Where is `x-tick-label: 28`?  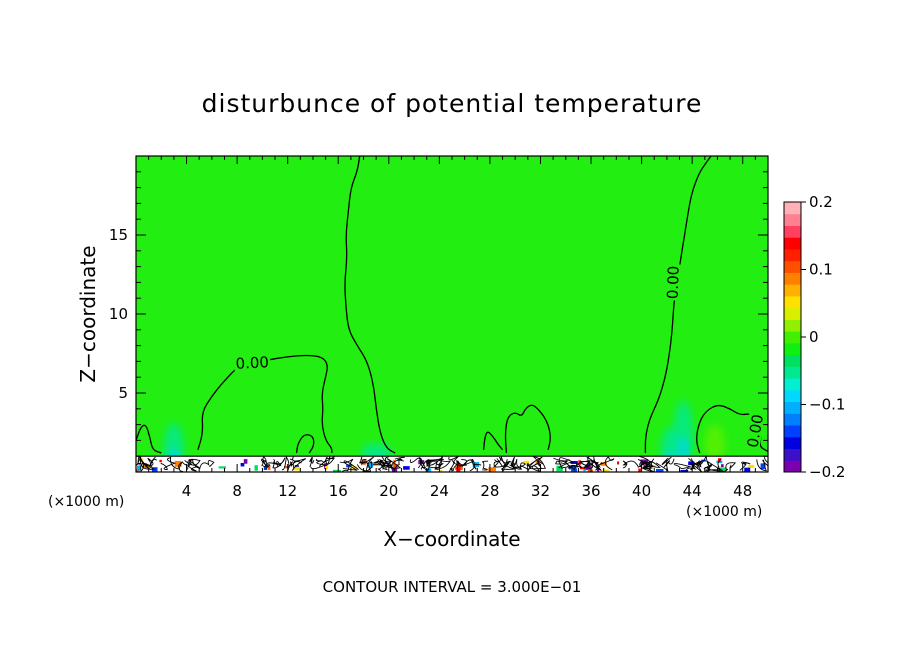
x-tick-label: 28 is located at coordinates (489, 491).